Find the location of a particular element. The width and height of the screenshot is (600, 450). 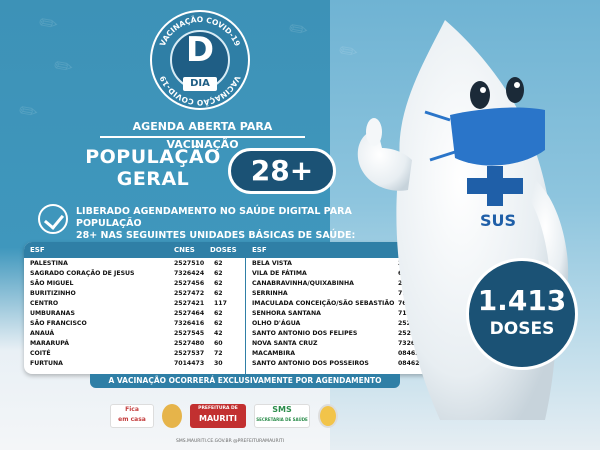

cell-esf: SANTO ANTONIO DOS POSSEIROS is located at coordinates (310, 363).